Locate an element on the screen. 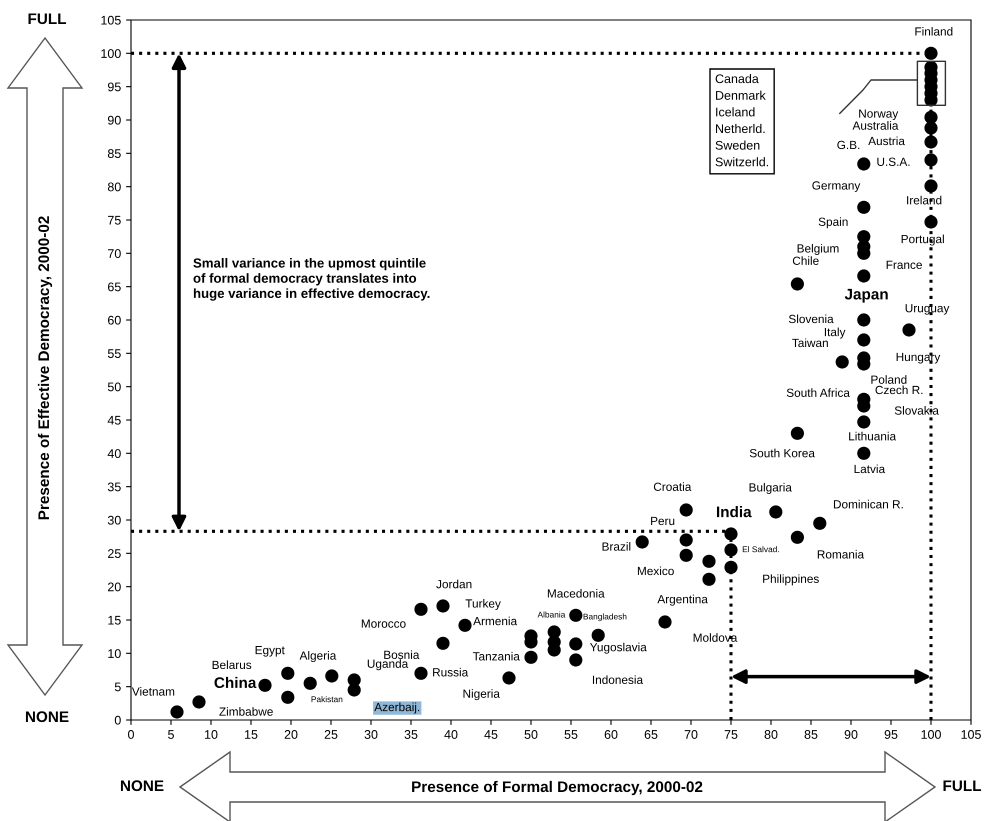 This screenshot has height=821, width=984. x-tick-label: 80 is located at coordinates (771, 734).